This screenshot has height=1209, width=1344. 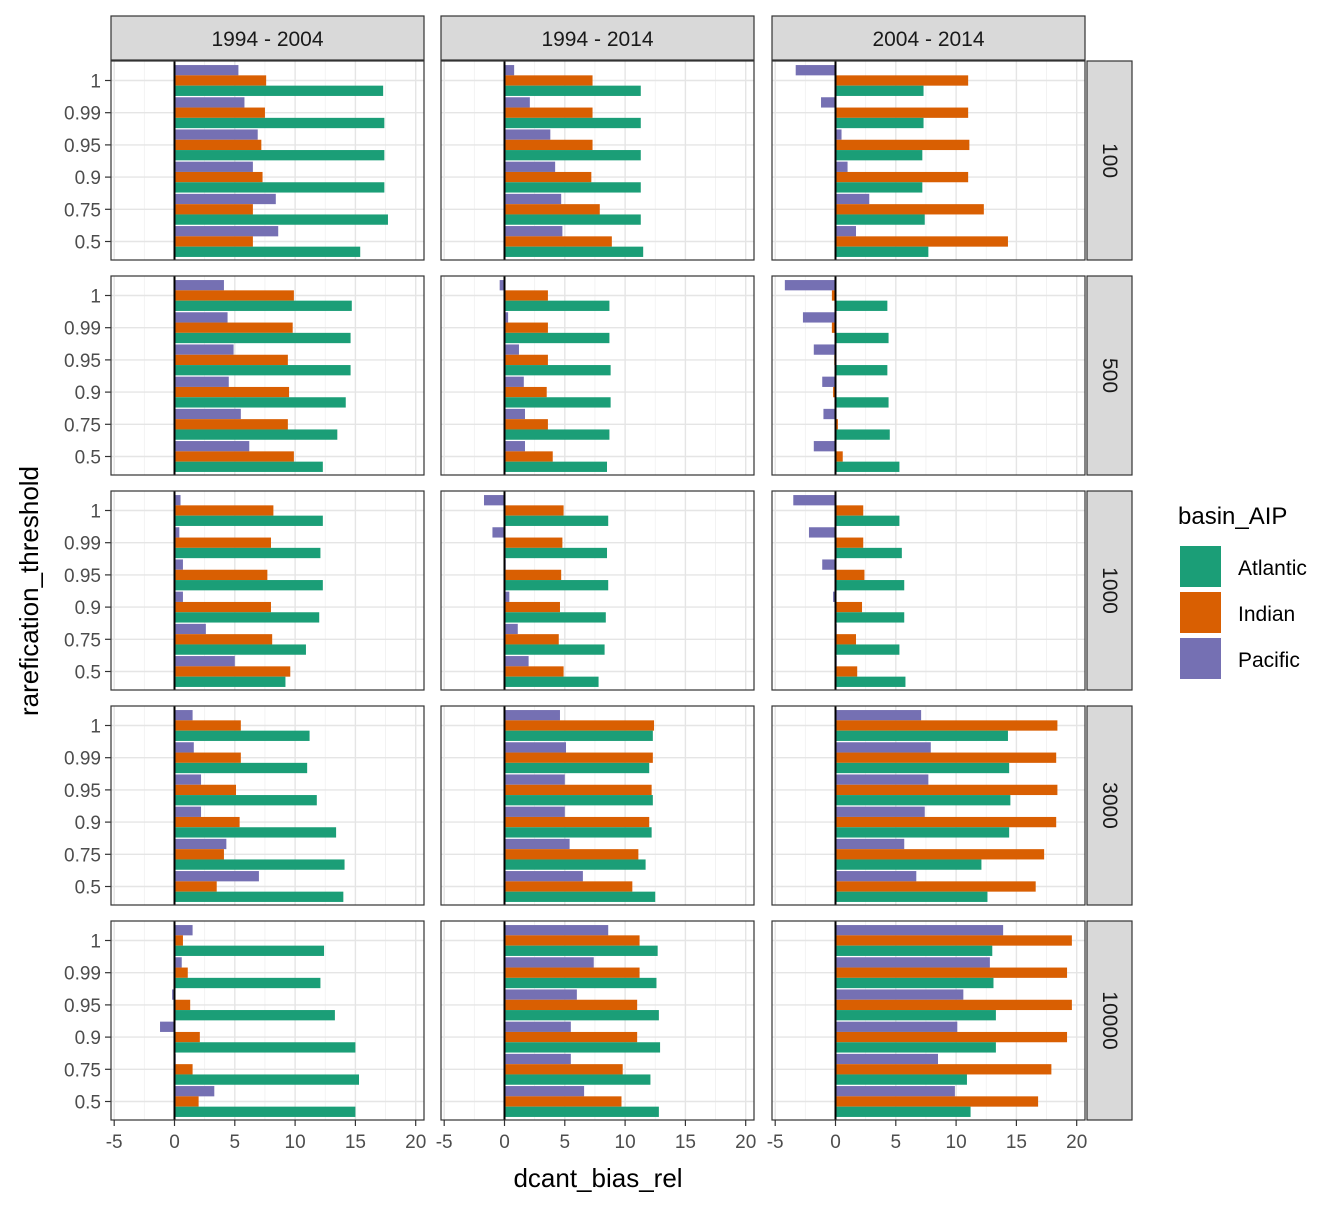 I want to click on y-axis-title: rarefication_threshold, so click(x=29, y=591).